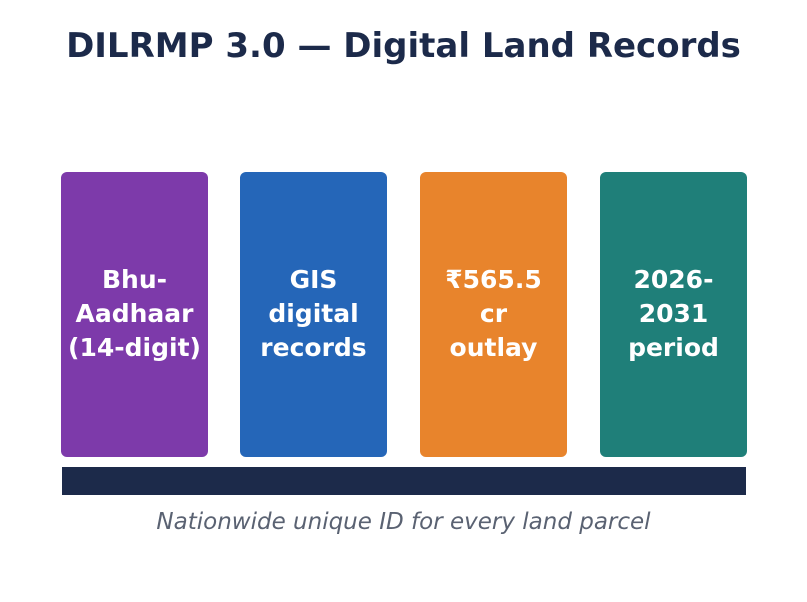 The height and width of the screenshot is (602, 807). What do you see at coordinates (404, 481) in the screenshot?
I see `base-bar` at bounding box center [404, 481].